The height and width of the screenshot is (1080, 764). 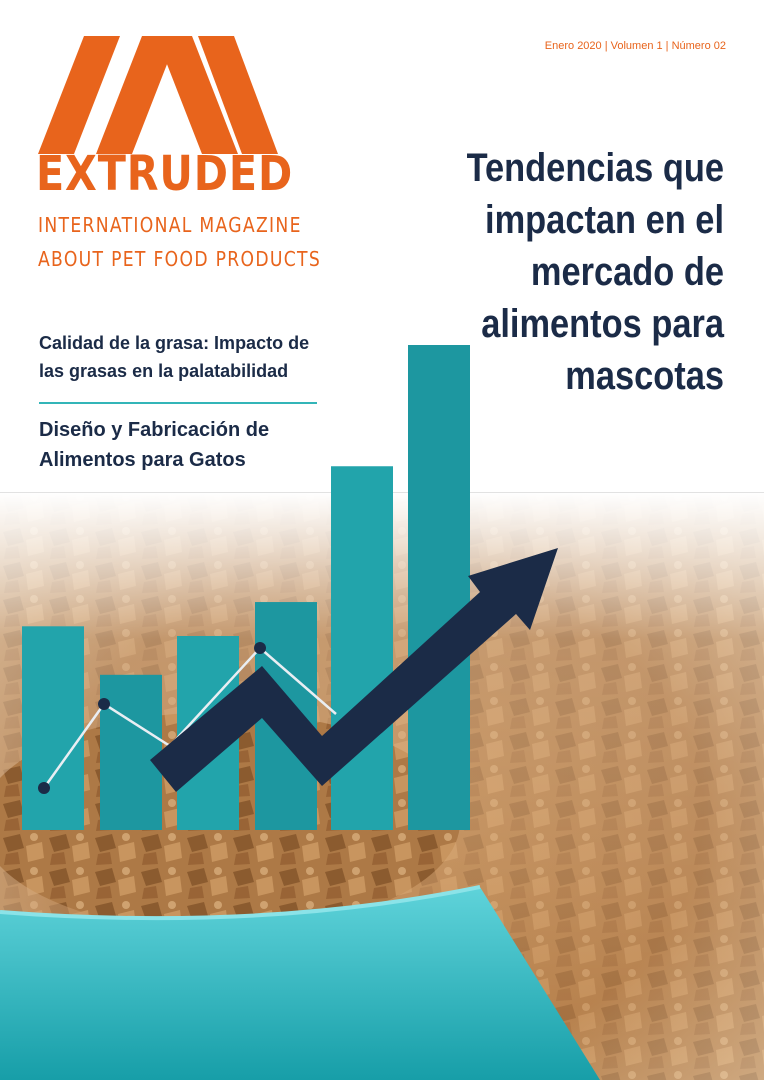 I want to click on brand-tagline-line1: INTERNATIONAL MAGAZINE, so click(x=170, y=225).